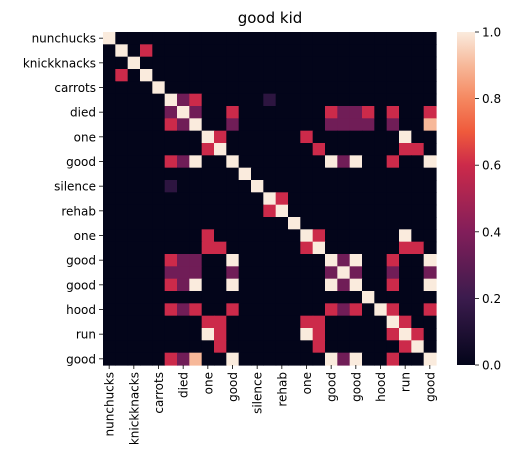 The height and width of the screenshot is (473, 516). Describe the element at coordinates (332, 387) in the screenshot. I see `x-tick-label: good` at that location.